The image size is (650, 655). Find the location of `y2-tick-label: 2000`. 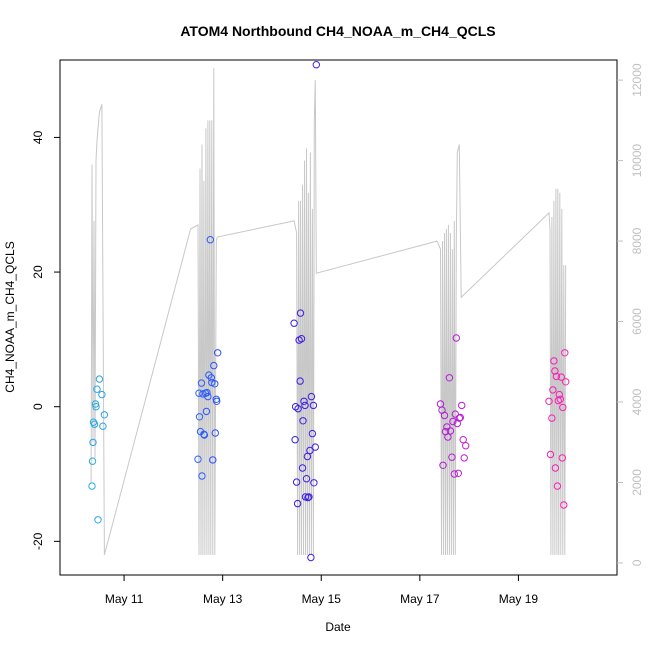

y2-tick-label: 2000 is located at coordinates (637, 482).